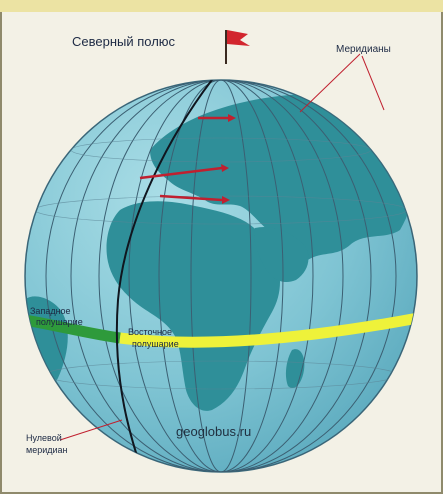 The height and width of the screenshot is (494, 443). Describe the element at coordinates (183, 159) in the screenshot. I see `pointer-arrows` at that location.